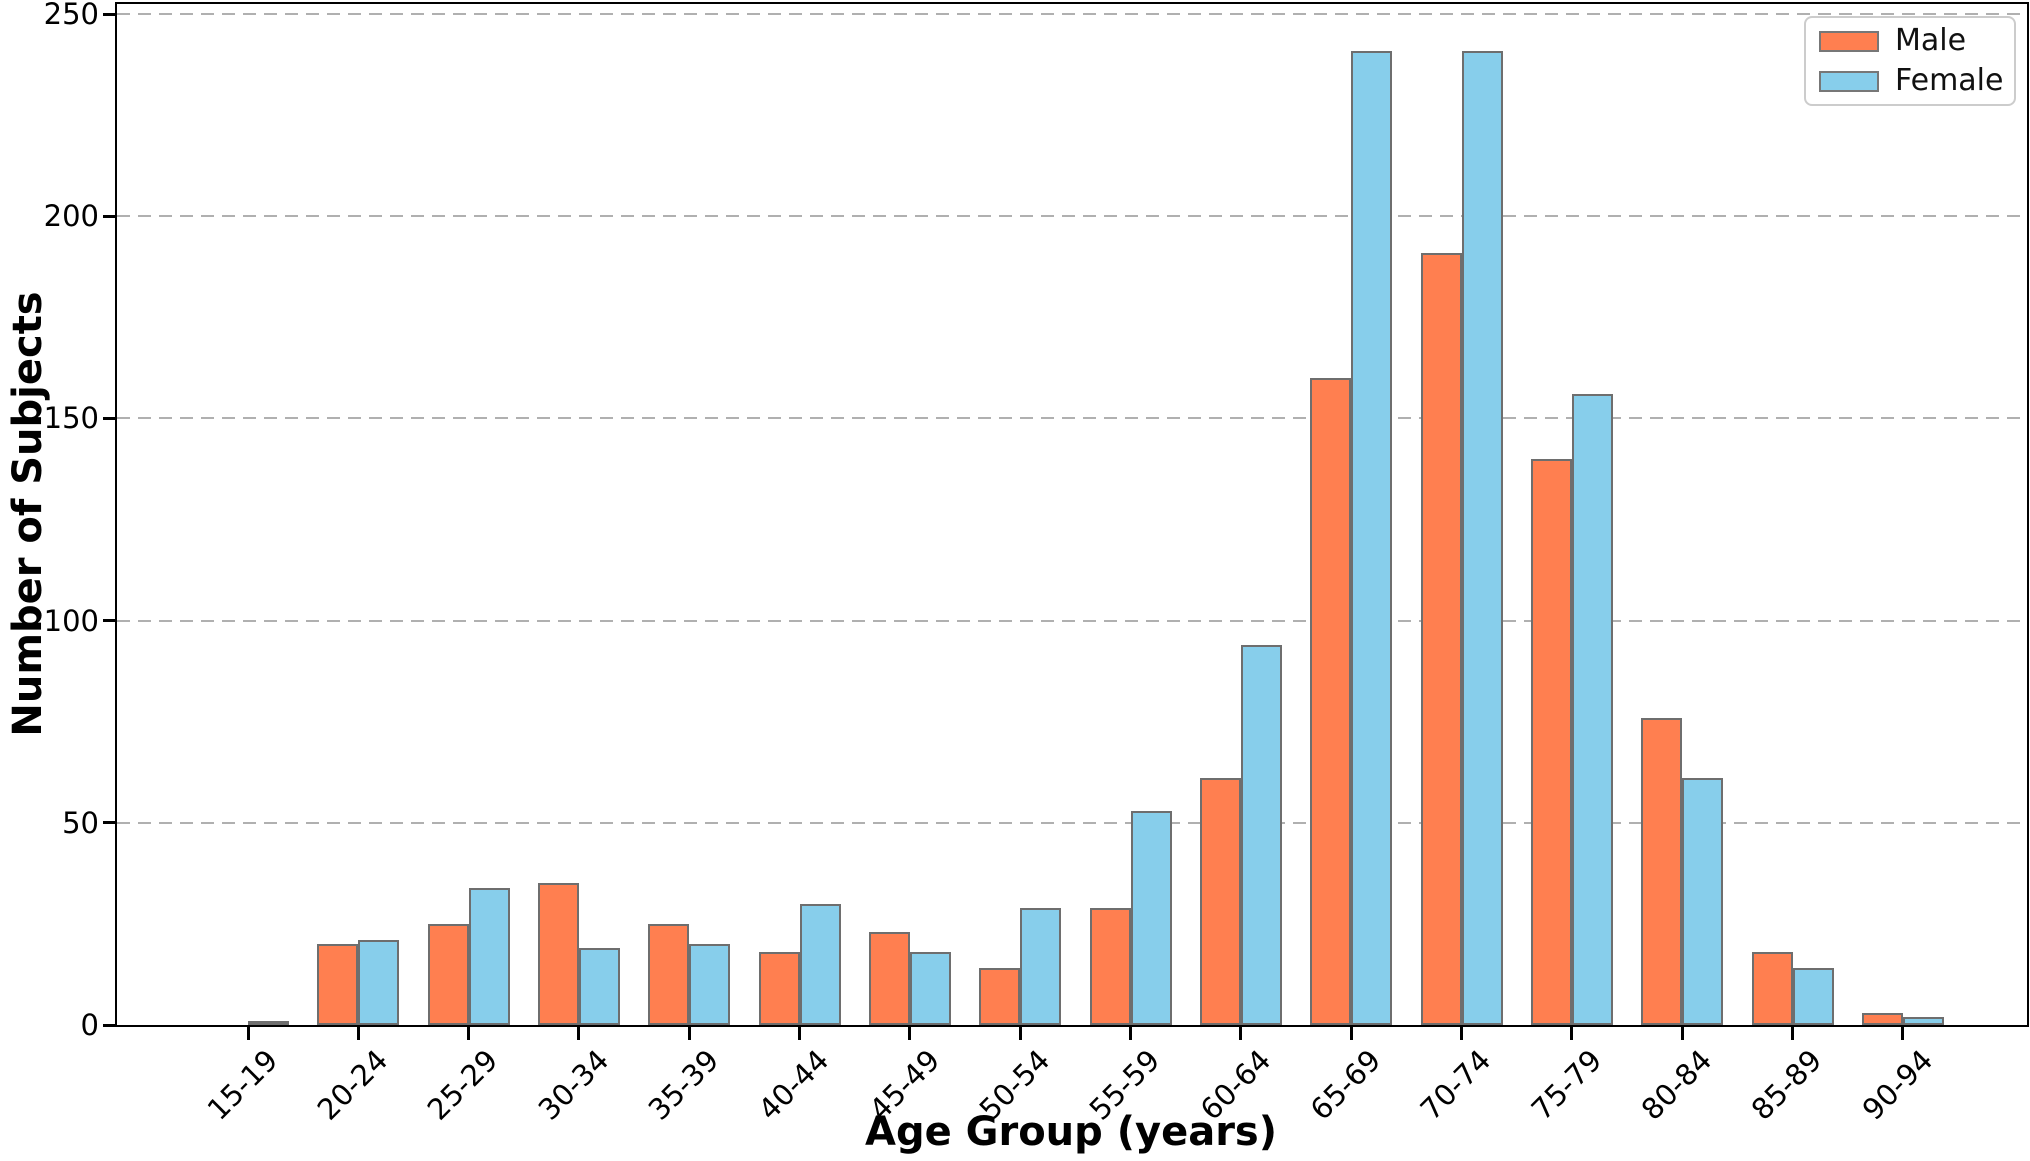 This screenshot has height=1161, width=2030. Describe the element at coordinates (71, 16) in the screenshot. I see `y-tick-label-250: 250` at that location.